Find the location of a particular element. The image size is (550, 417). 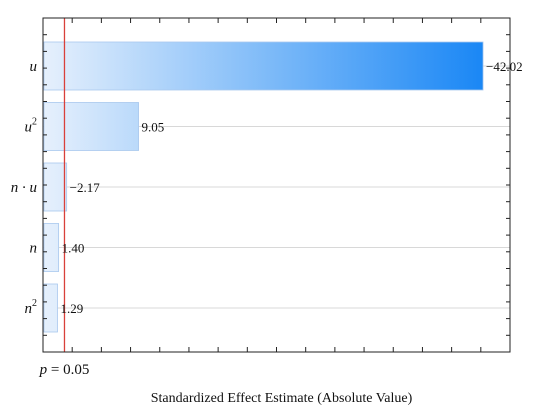

value-label: 1.40 is located at coordinates (73, 248).